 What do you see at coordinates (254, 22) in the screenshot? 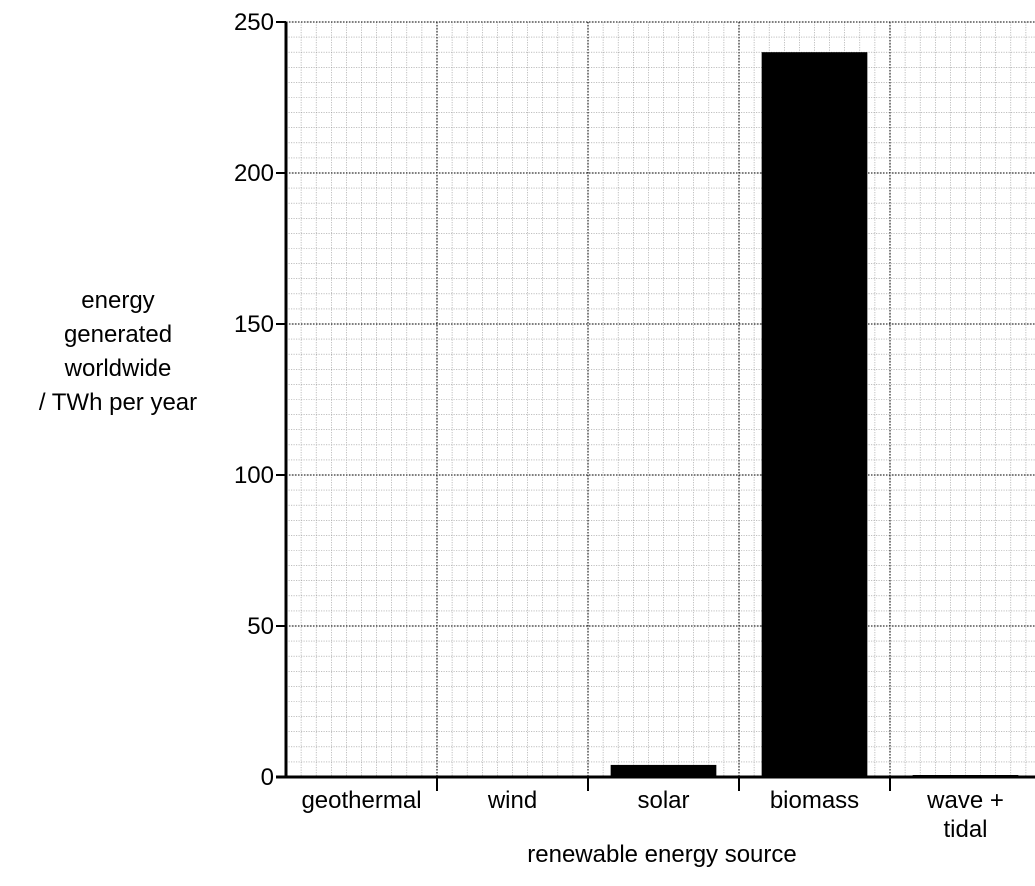
I see `y-tick-label: 250` at bounding box center [254, 22].